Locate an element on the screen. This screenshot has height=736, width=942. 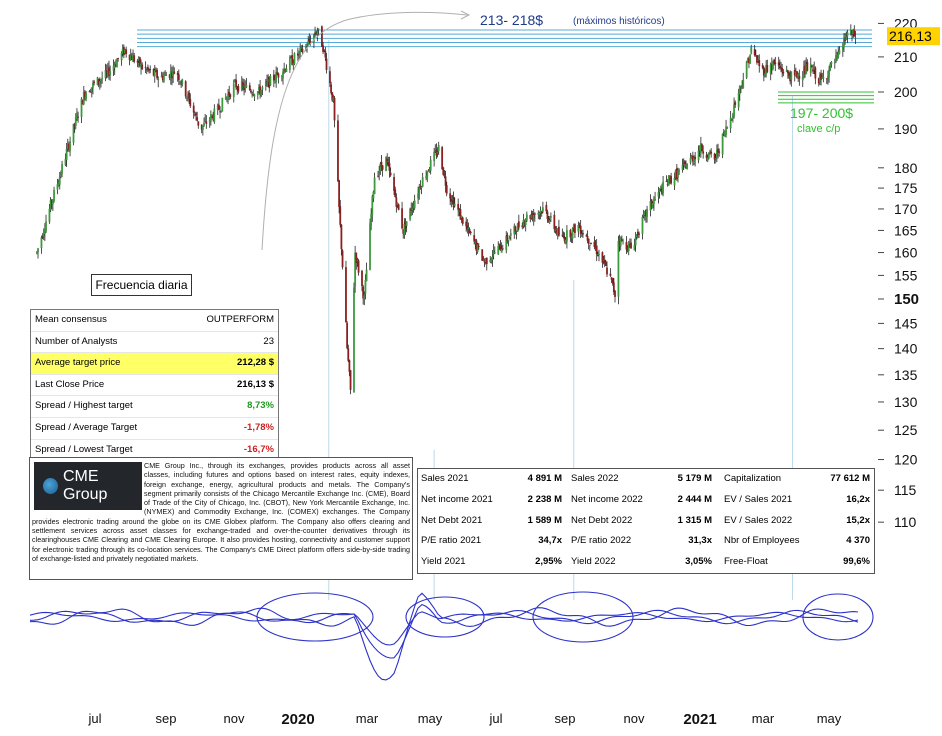
y-tick-label: 170 is located at coordinates (906, 209).